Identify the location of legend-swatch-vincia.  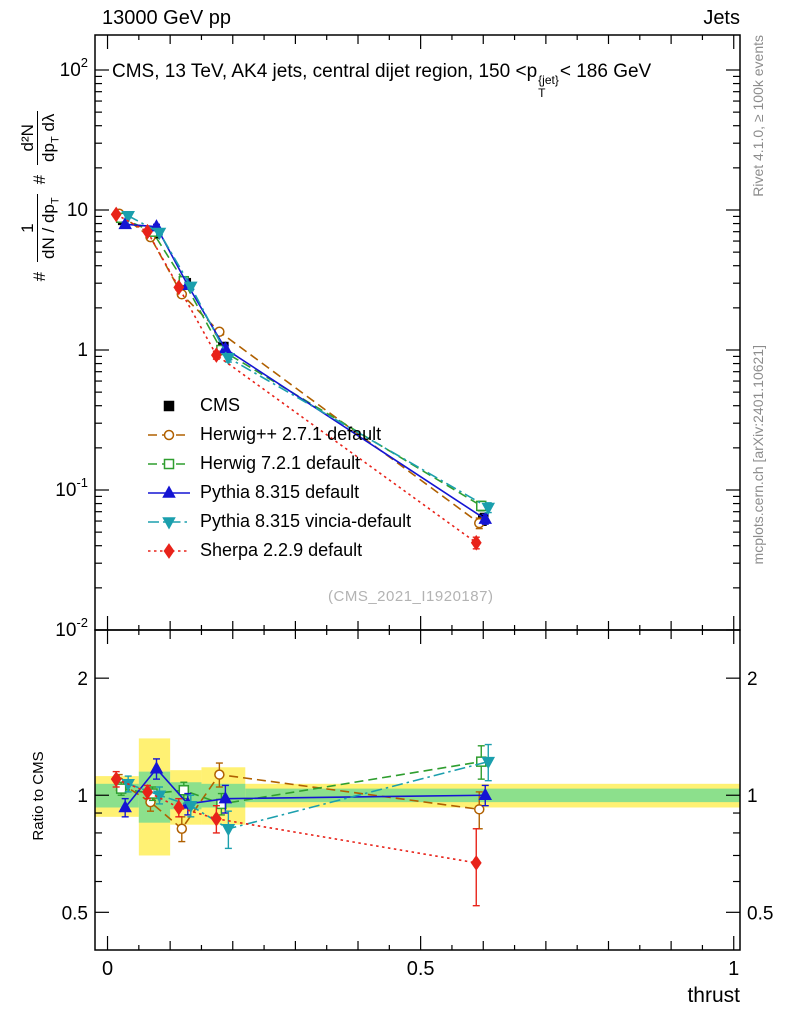
(169, 523).